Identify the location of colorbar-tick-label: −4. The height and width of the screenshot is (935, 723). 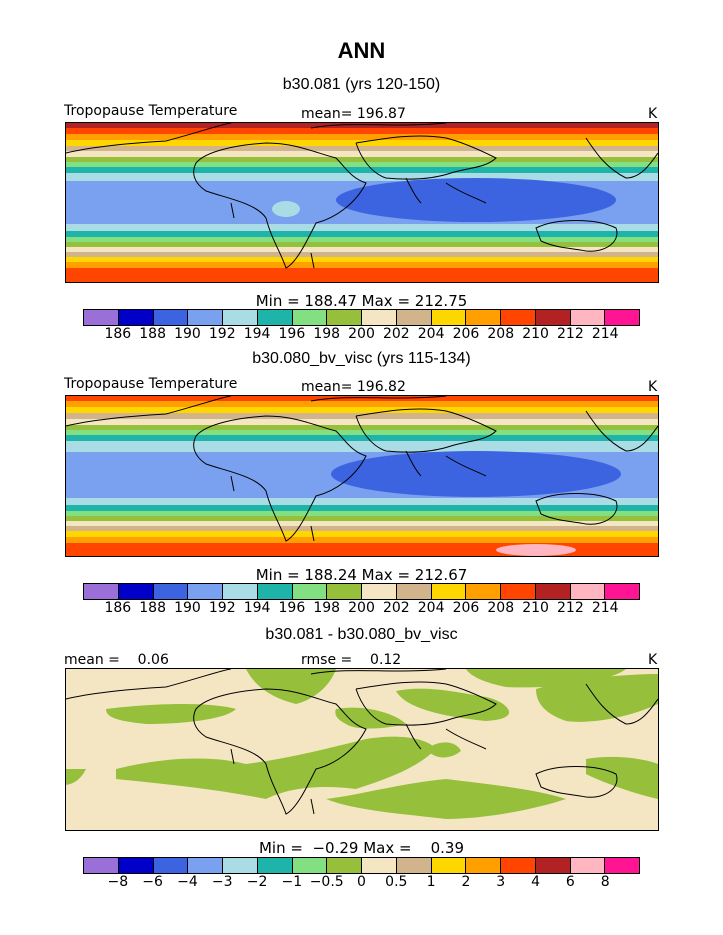
(187, 882).